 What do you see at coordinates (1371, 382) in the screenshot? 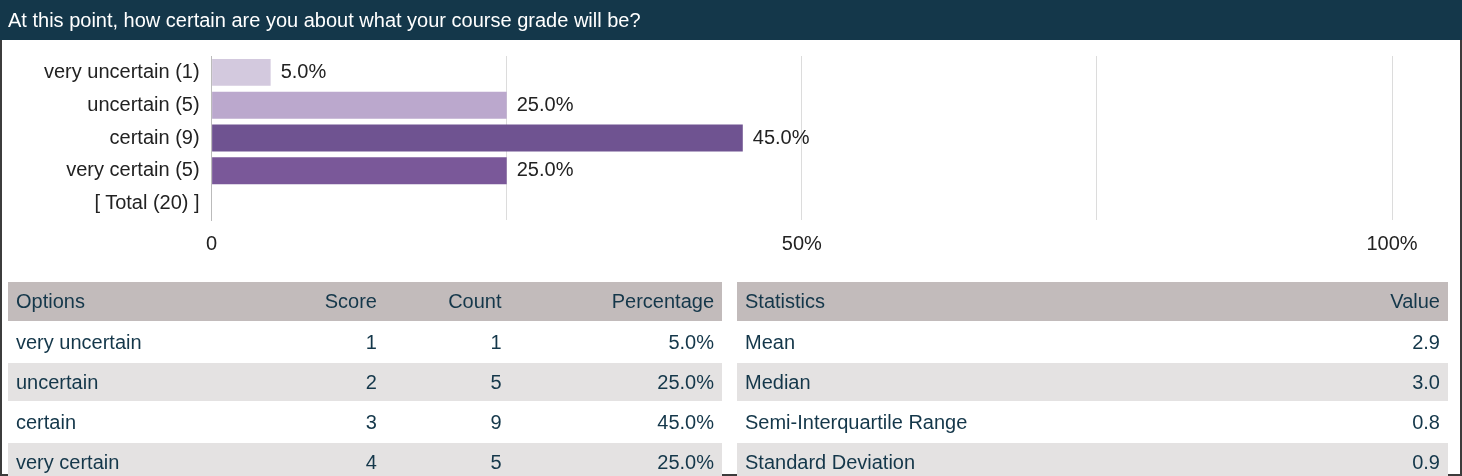
I see `text: 3.0` at bounding box center [1371, 382].